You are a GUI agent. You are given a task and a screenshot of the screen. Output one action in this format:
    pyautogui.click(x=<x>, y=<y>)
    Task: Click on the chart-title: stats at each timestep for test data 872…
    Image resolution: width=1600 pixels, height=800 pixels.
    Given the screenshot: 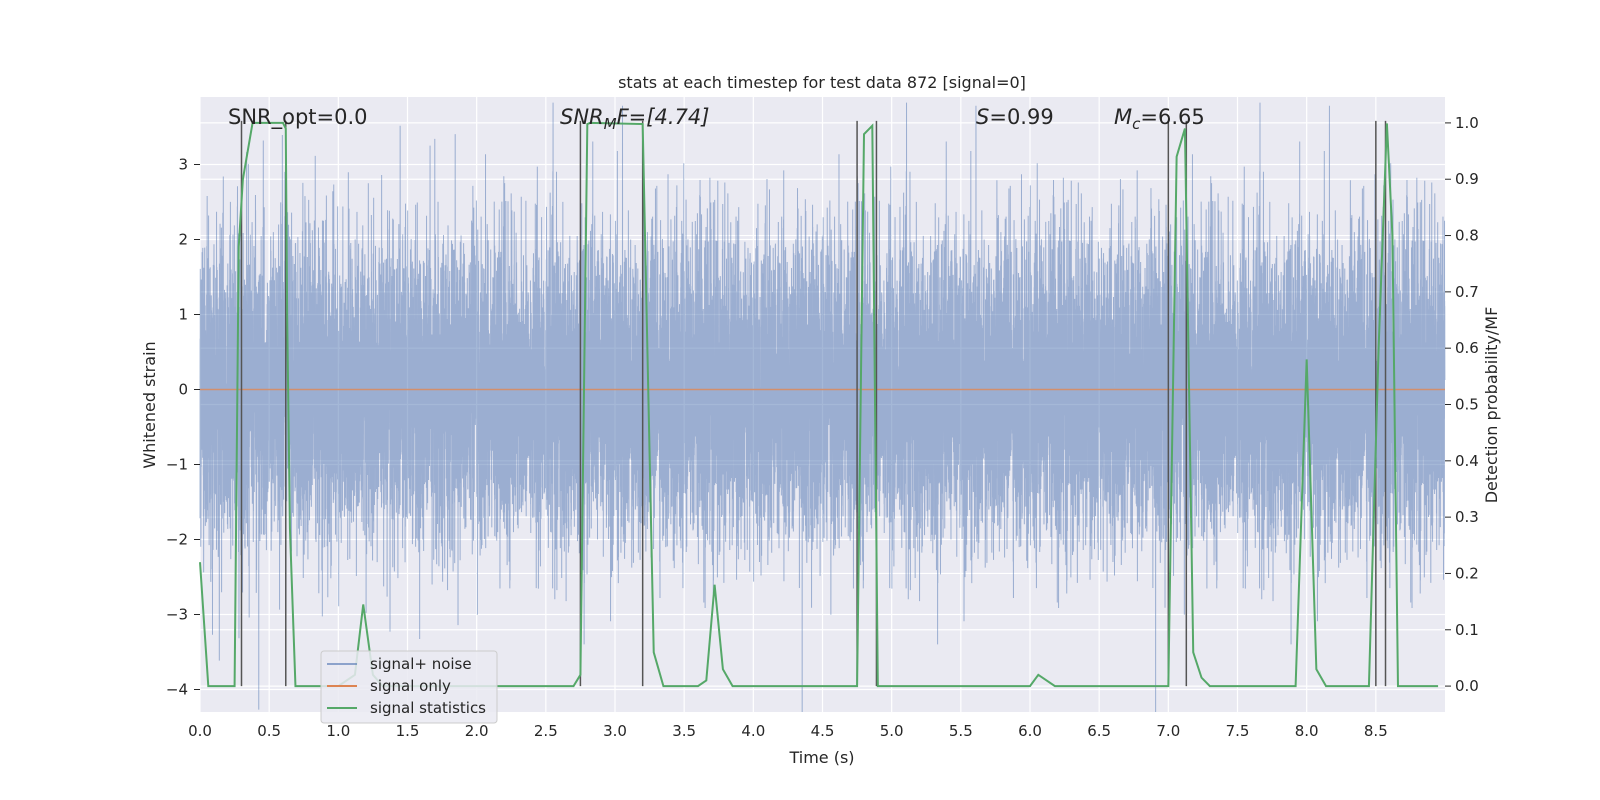 What is the action you would take?
    pyautogui.click(x=822, y=82)
    